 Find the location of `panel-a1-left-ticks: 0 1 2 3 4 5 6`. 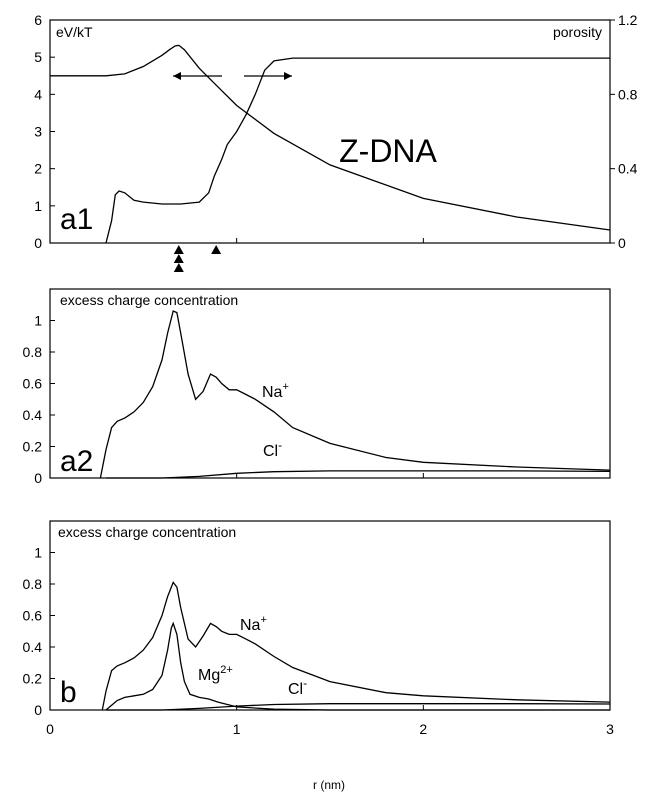

panel-a1-left-ticks: 0 1 2 3 4 5 6 is located at coordinates (44, 131).